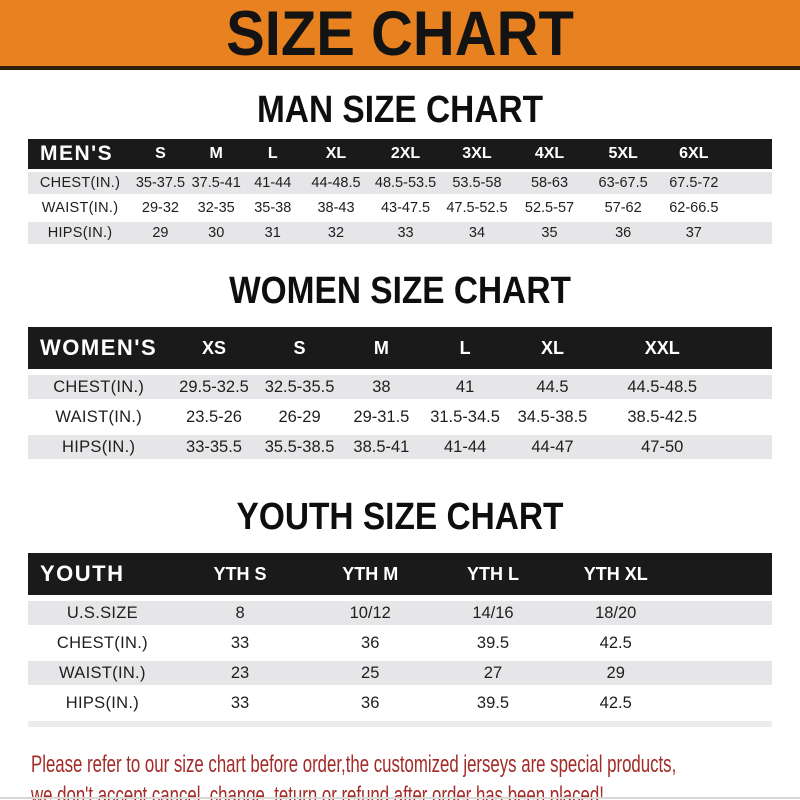  What do you see at coordinates (694, 233) in the screenshot?
I see `size-value: 37` at bounding box center [694, 233].